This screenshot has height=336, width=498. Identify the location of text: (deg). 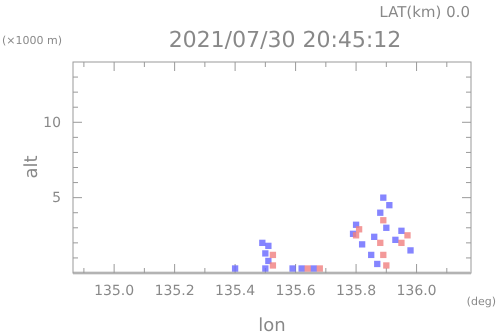
(481, 301).